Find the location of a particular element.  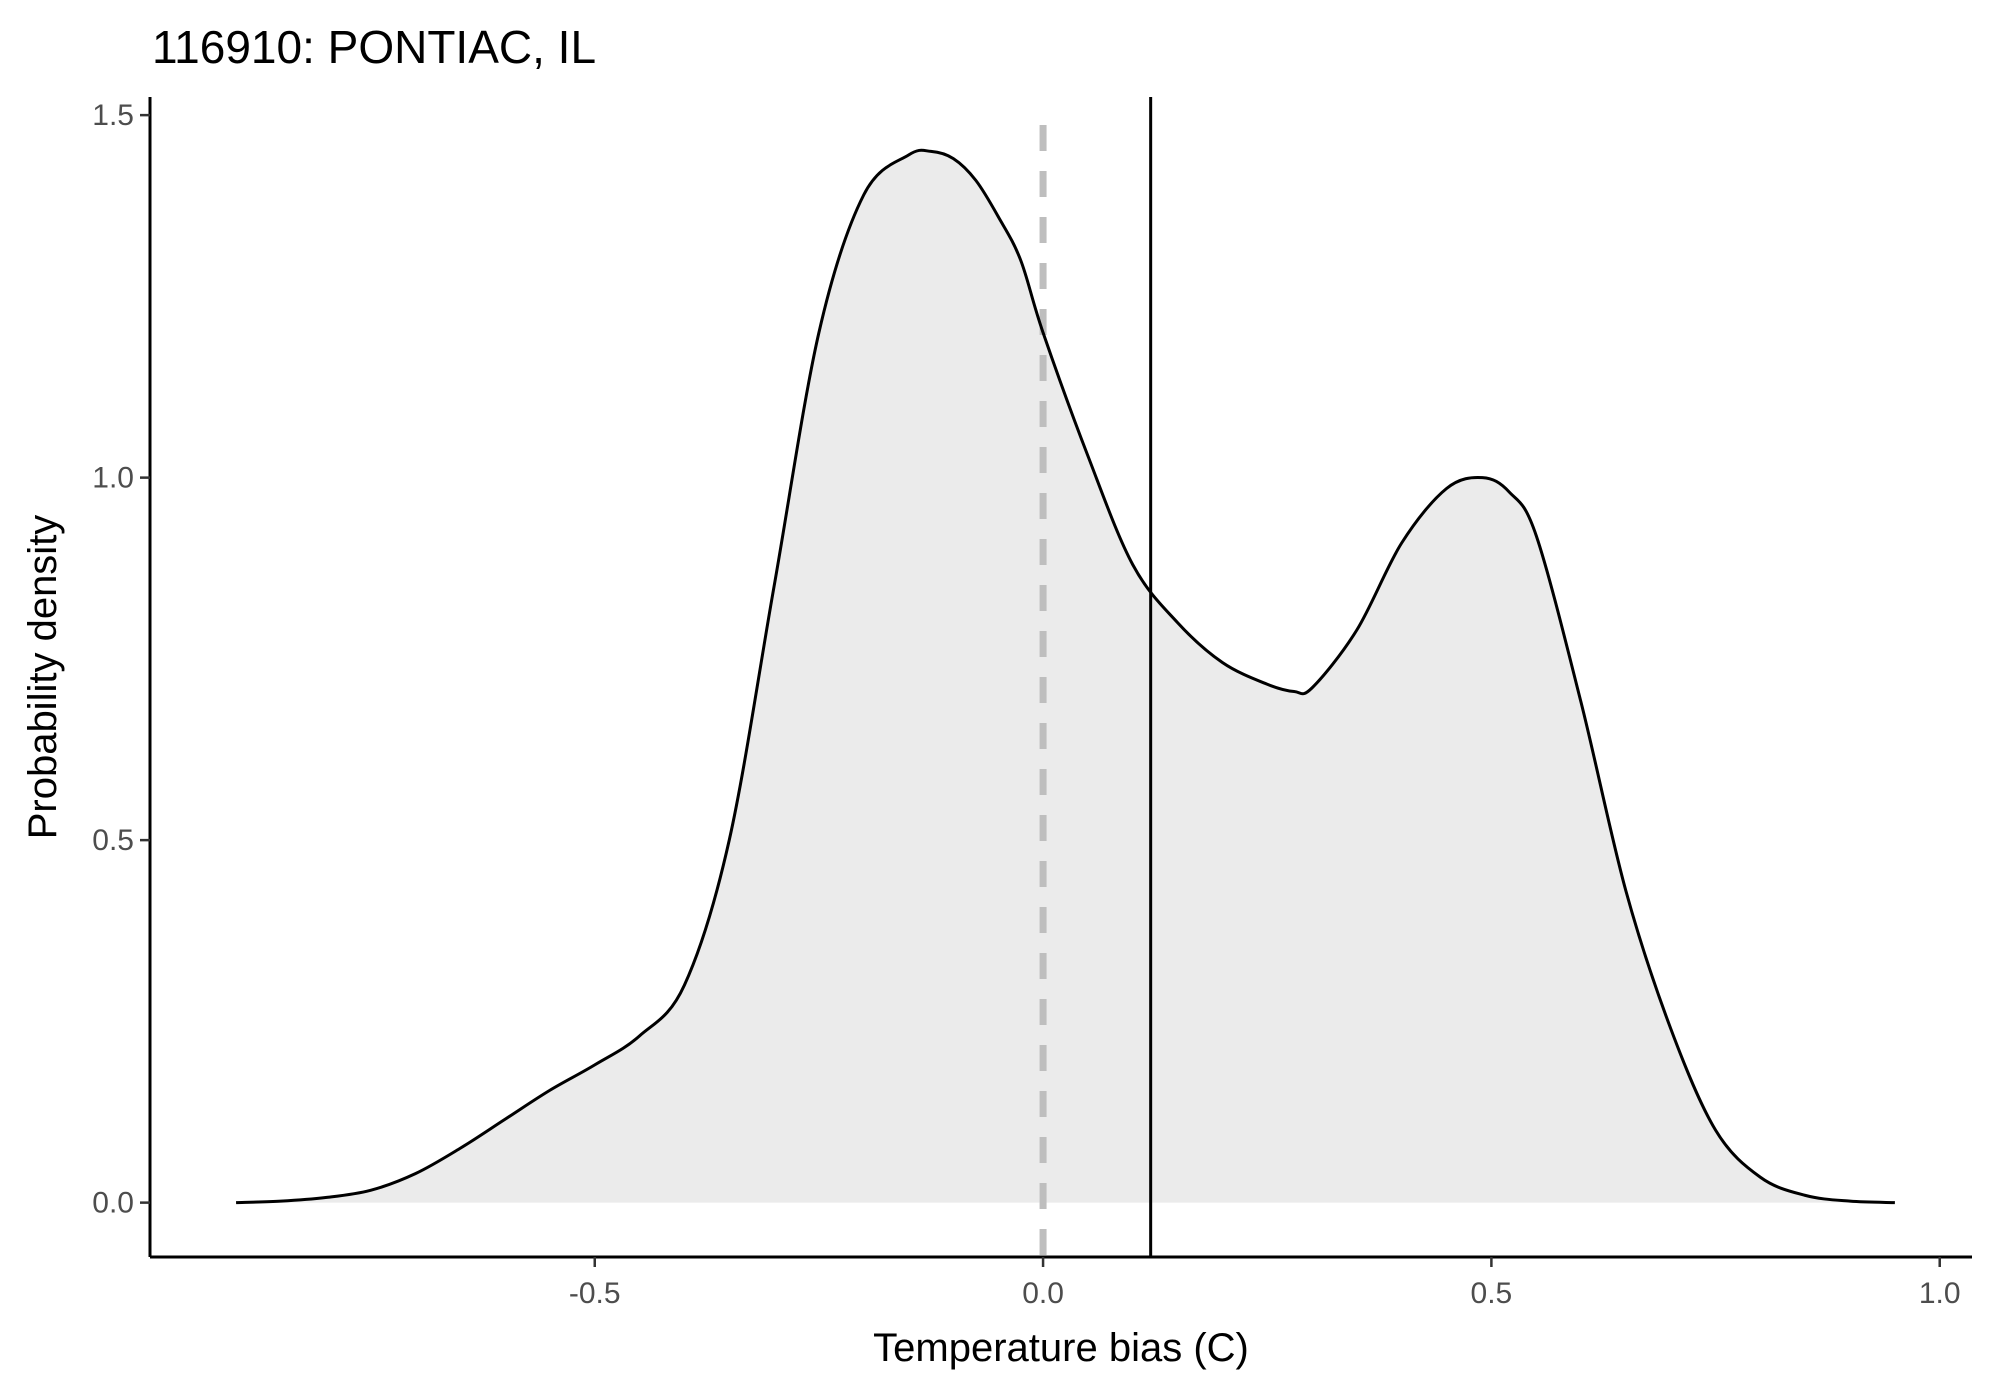

y-tick-label: 1.0 is located at coordinates (113, 478).